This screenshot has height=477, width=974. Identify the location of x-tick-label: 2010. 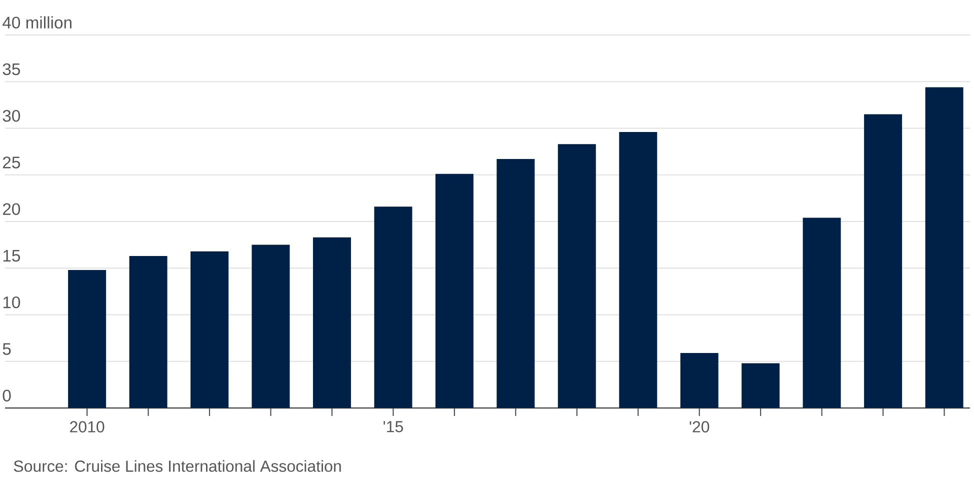
(87, 426).